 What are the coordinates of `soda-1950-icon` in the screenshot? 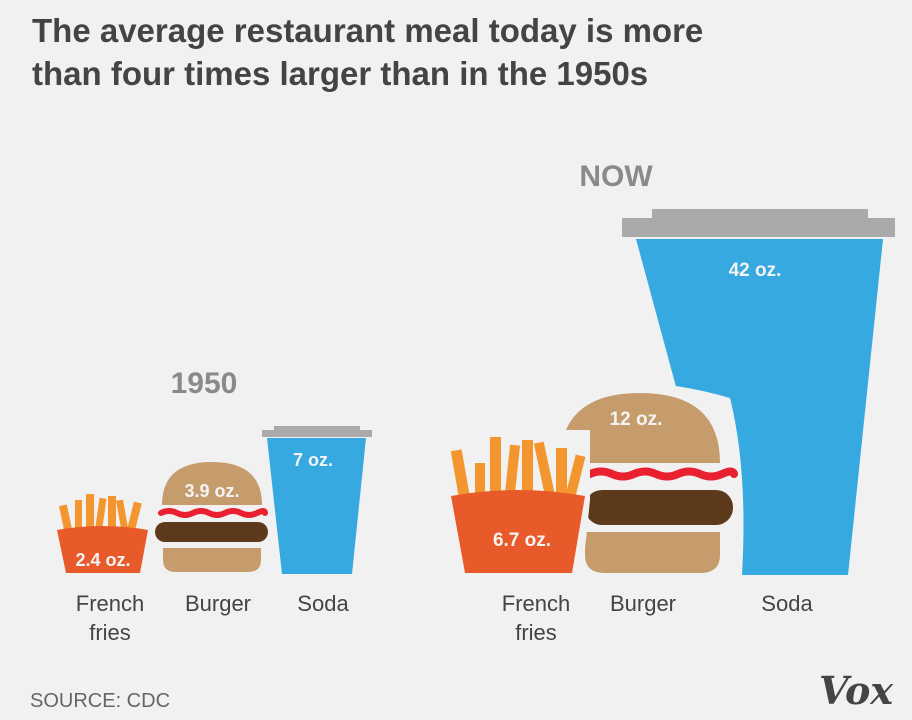 It's located at (317, 500).